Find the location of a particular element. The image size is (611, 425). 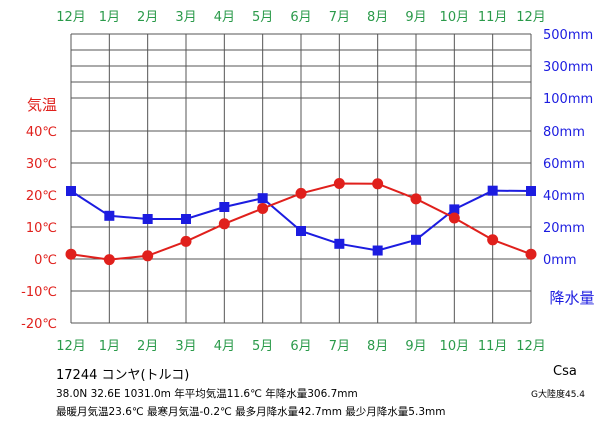

temperature-tick-label: 30℃ is located at coordinates (41, 164).